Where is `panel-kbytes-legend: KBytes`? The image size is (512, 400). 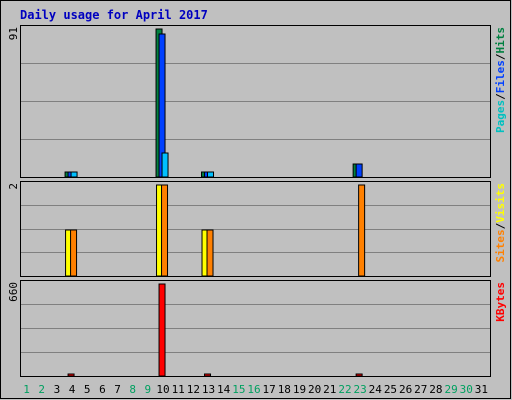
panel-kbytes-legend: KBytes is located at coordinates (500, 302).